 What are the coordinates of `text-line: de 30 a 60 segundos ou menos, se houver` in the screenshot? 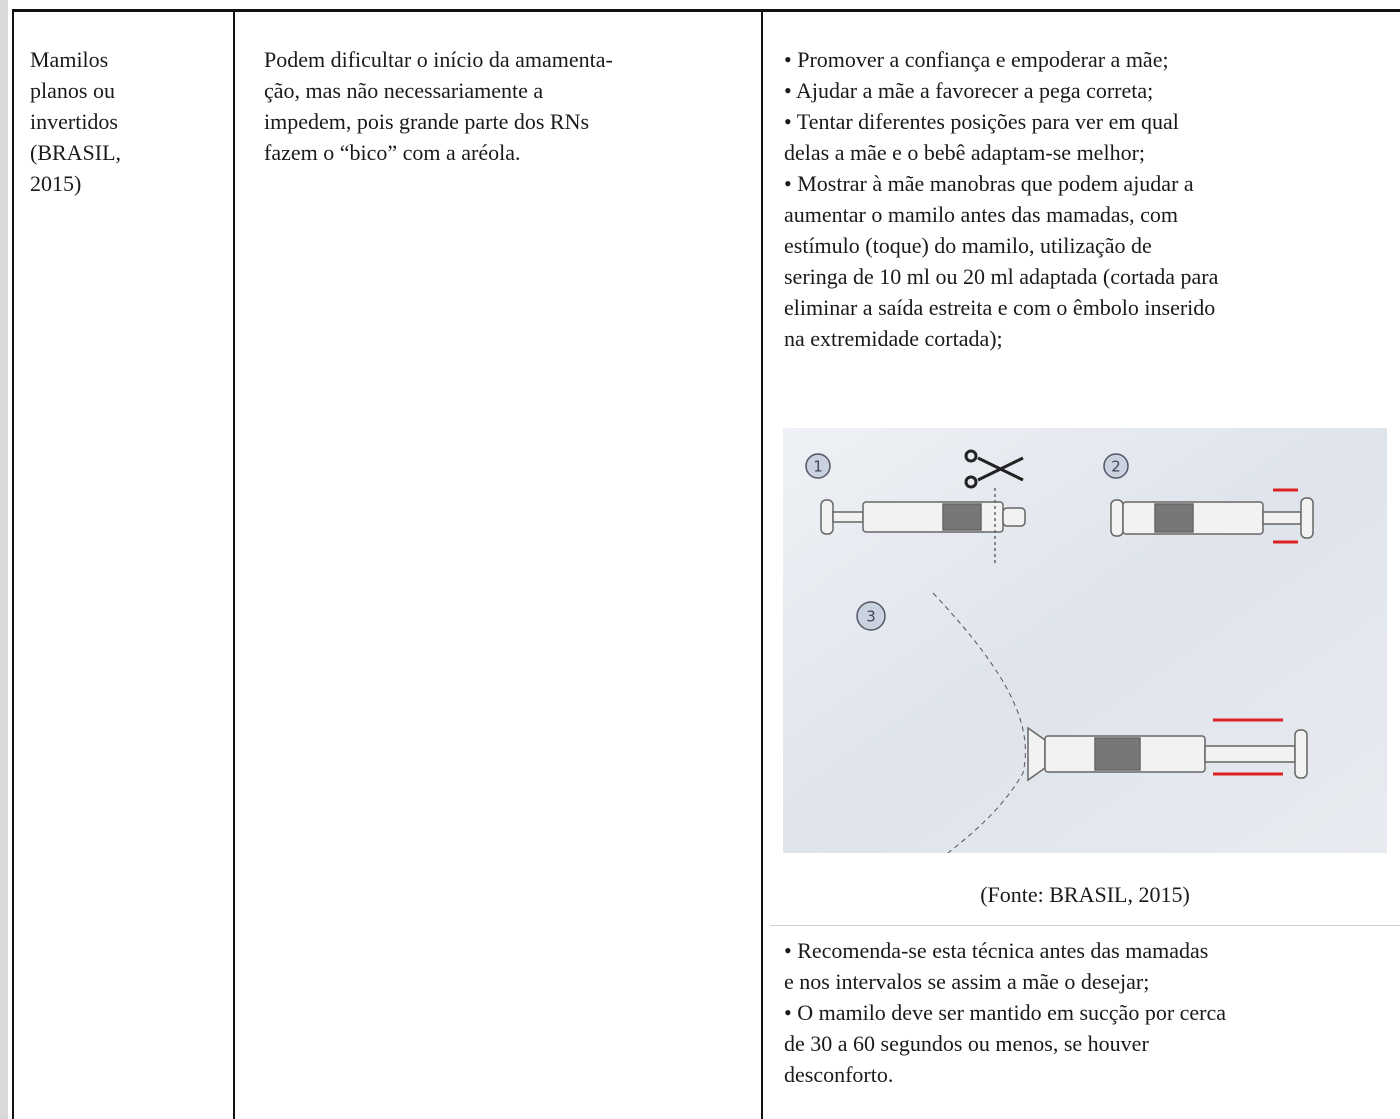 It's located at (966, 1043).